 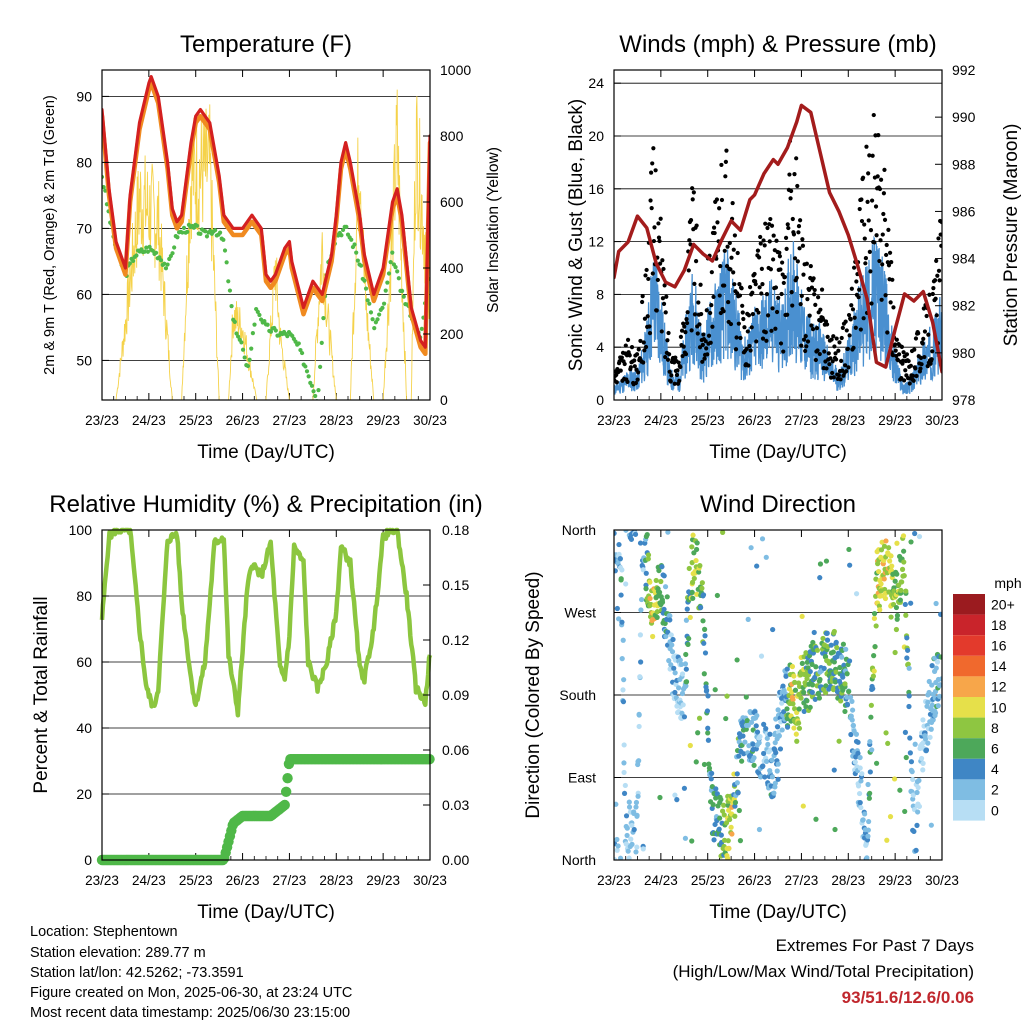 I want to click on panel-4-series, so click(x=778, y=695).